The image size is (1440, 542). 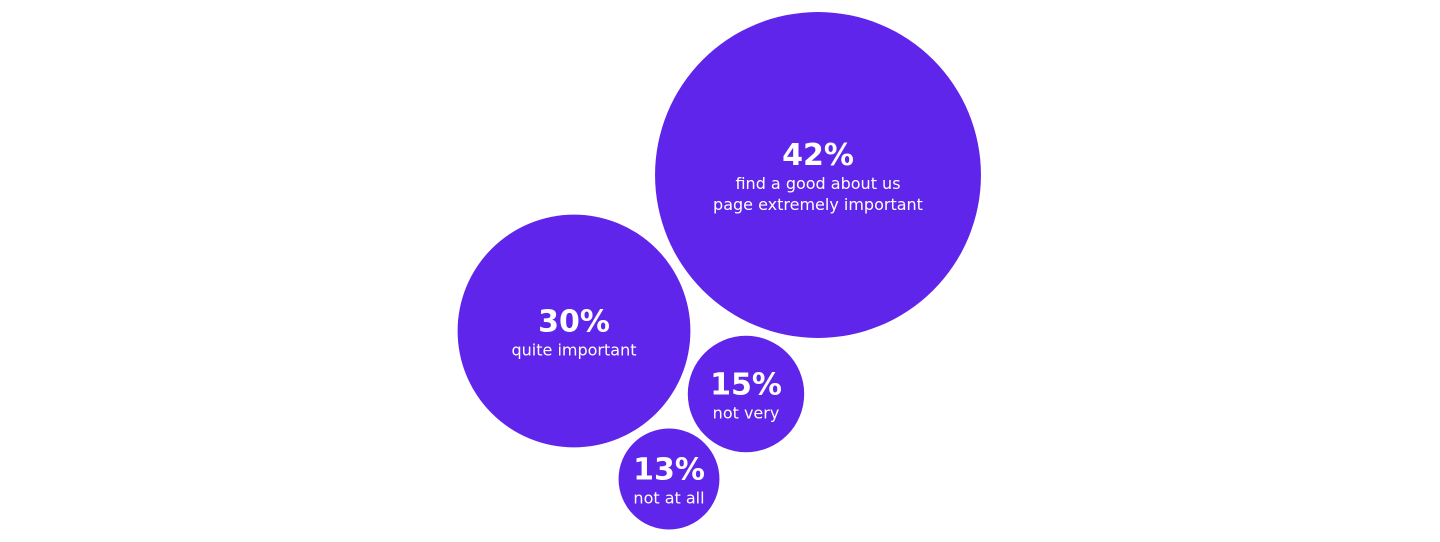 I want to click on bubble-label: 15% not very, so click(x=746, y=395).